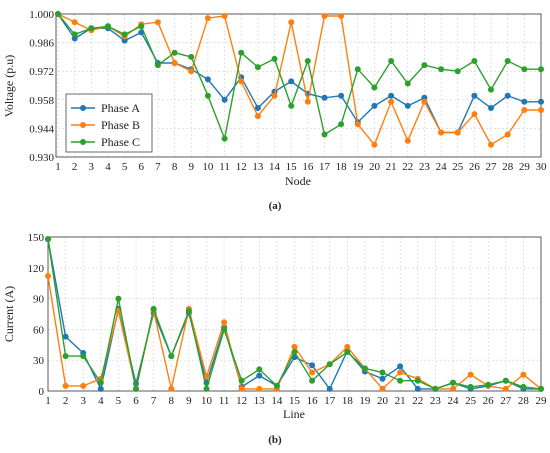 The width and height of the screenshot is (550, 453). Describe the element at coordinates (260, 401) in the screenshot. I see `current-x-tick-label: 13` at that location.